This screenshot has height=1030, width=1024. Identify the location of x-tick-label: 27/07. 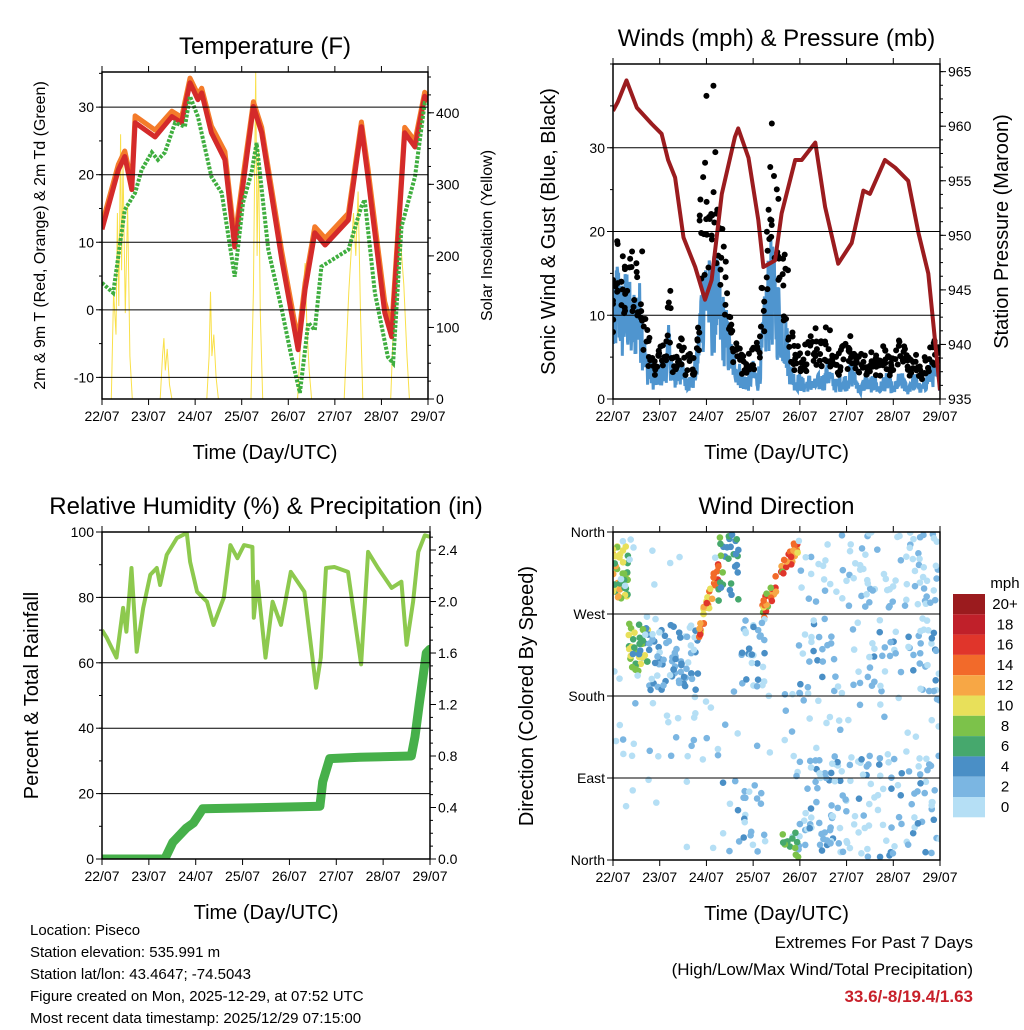
(846, 877).